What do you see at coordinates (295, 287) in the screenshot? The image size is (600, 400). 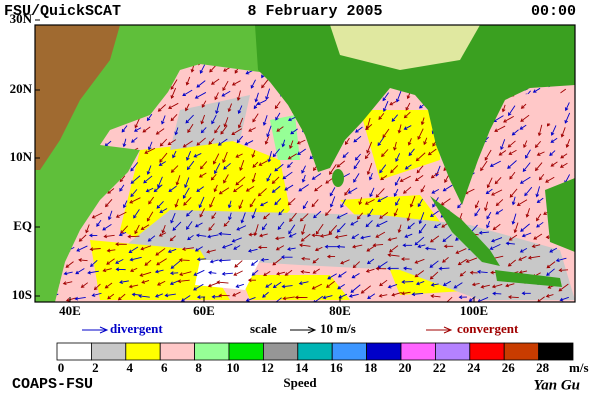 I see `speed-patch` at bounding box center [295, 287].